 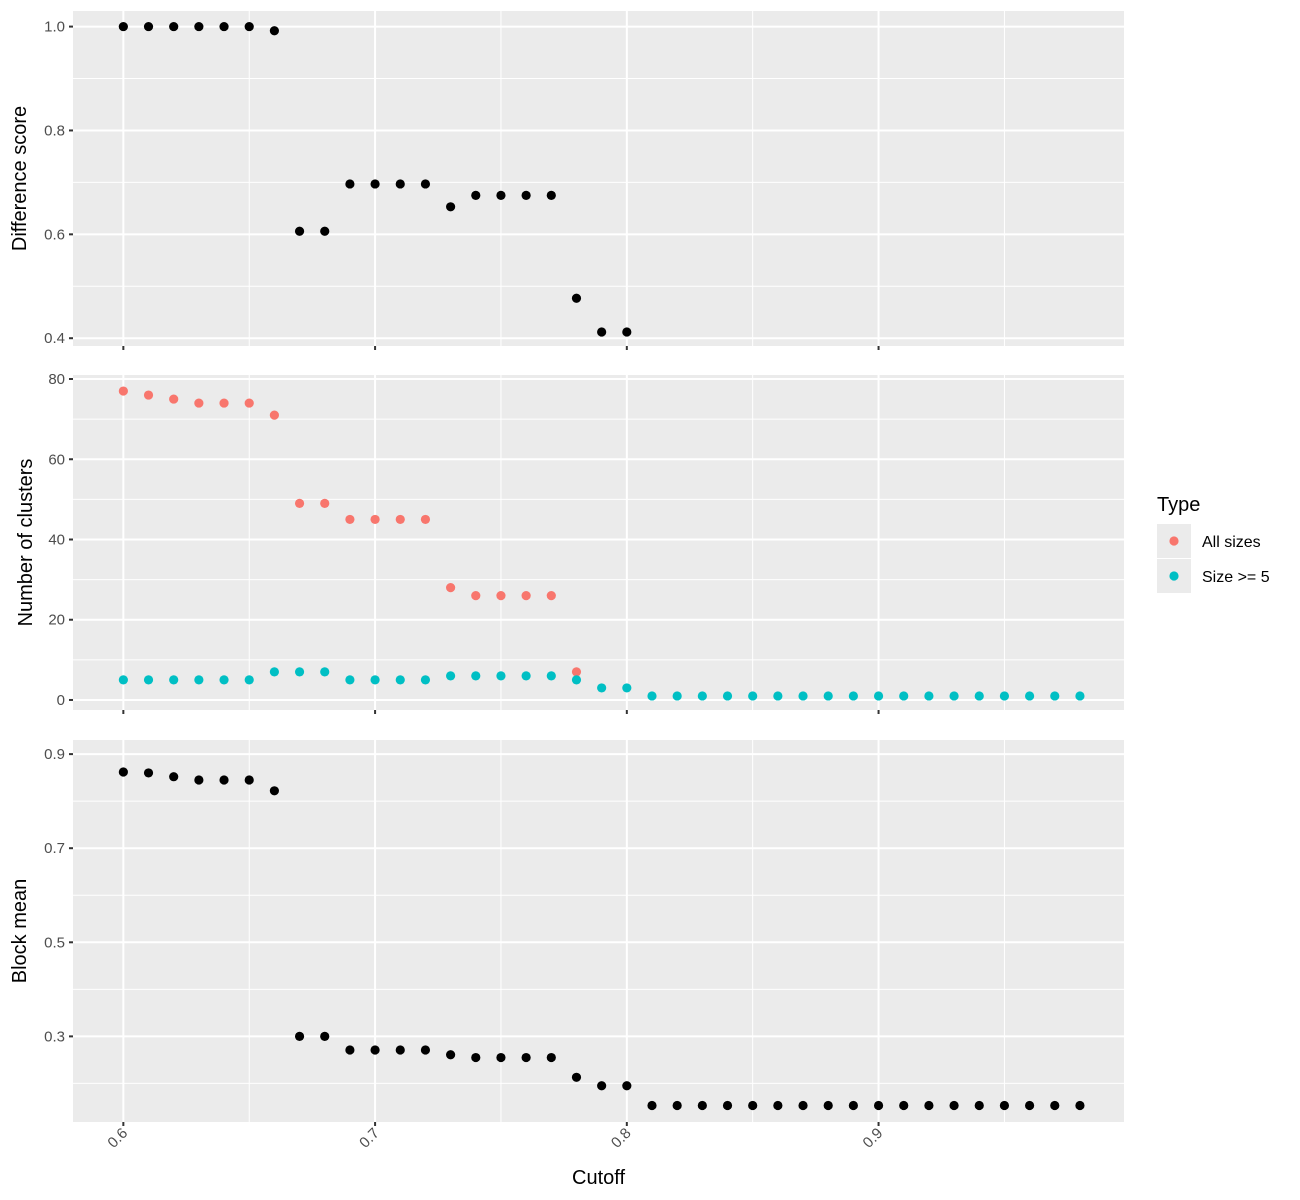 I want to click on legend: Type All sizes Size >= 5, so click(x=1213, y=543).